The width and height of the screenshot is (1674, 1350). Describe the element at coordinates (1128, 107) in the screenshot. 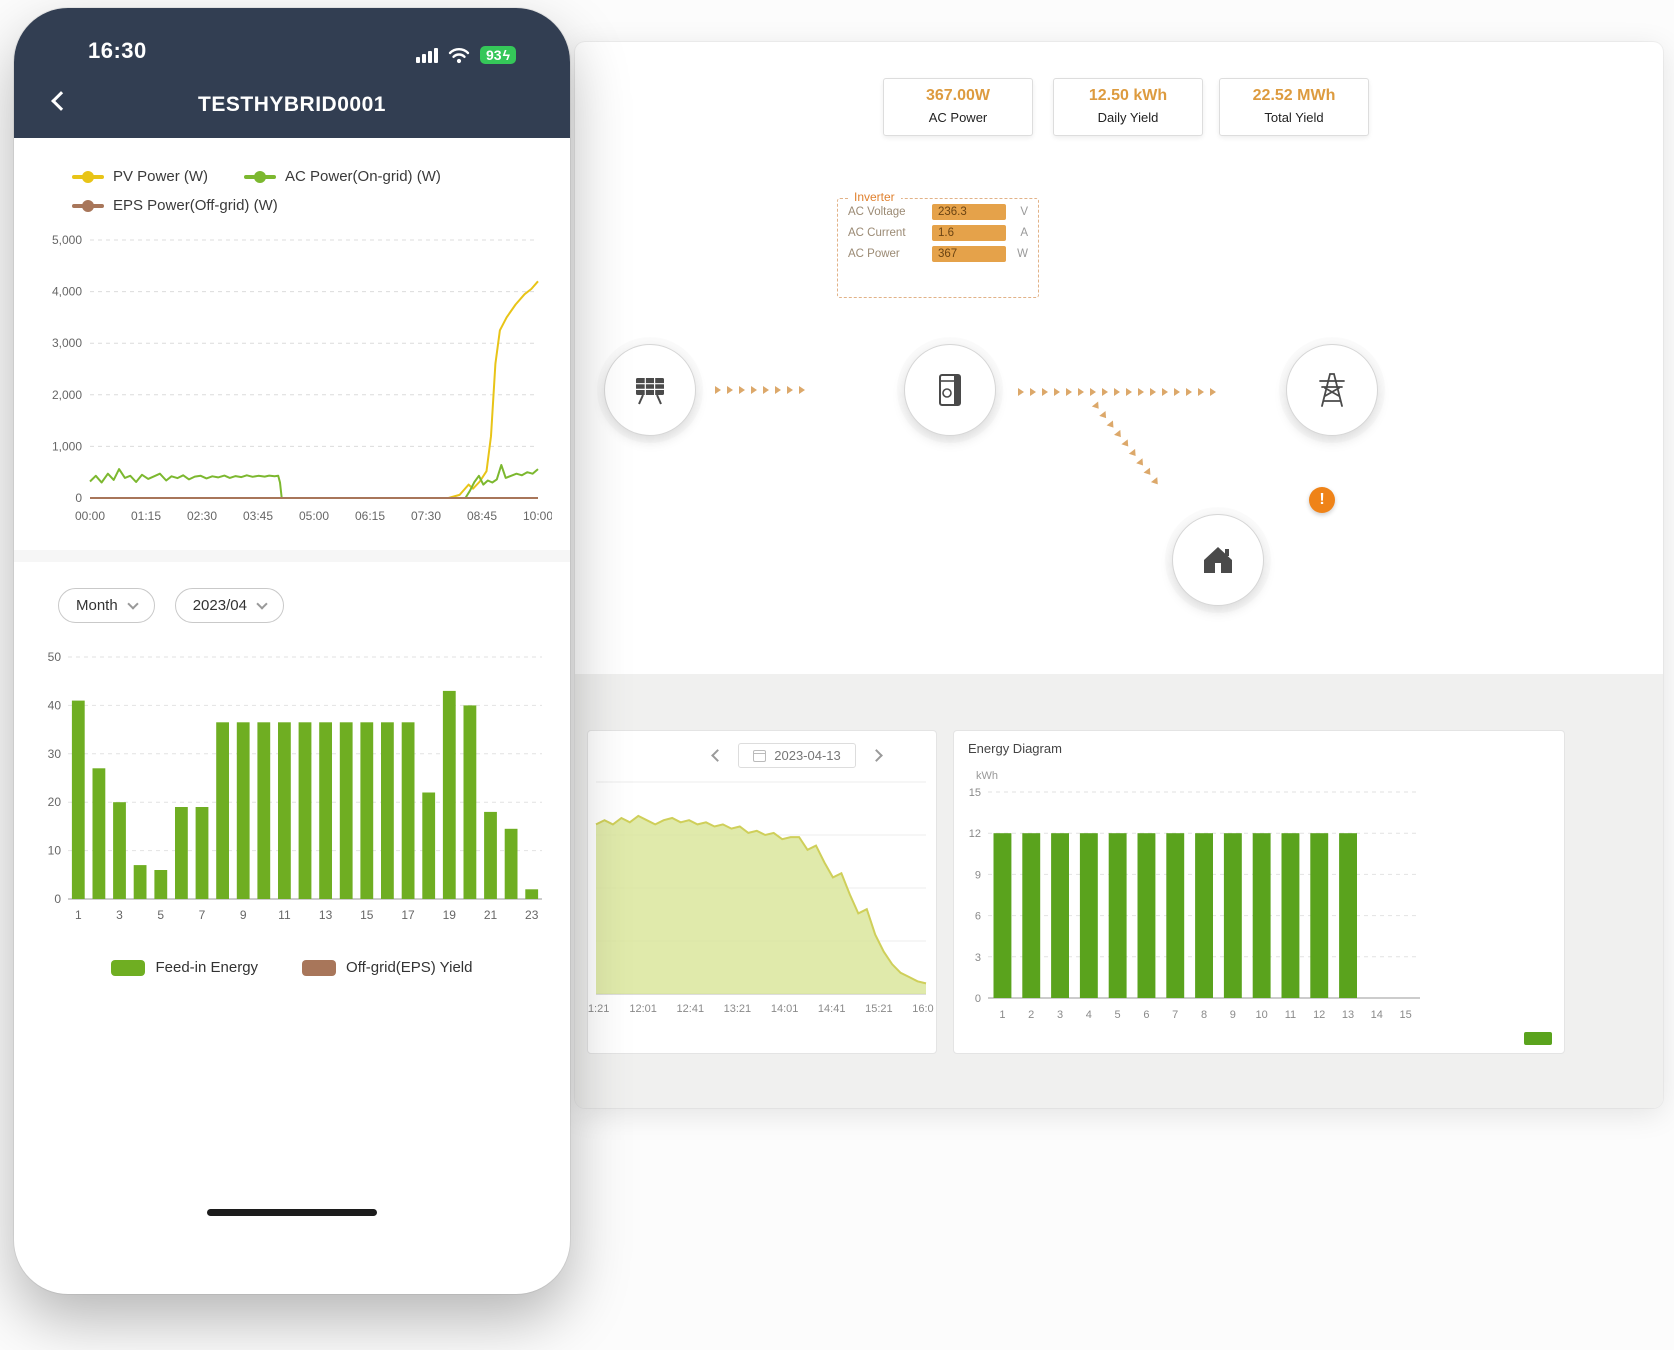

I see `stat-card-daily-yield: 12.50 kWh Daily Yield` at that location.